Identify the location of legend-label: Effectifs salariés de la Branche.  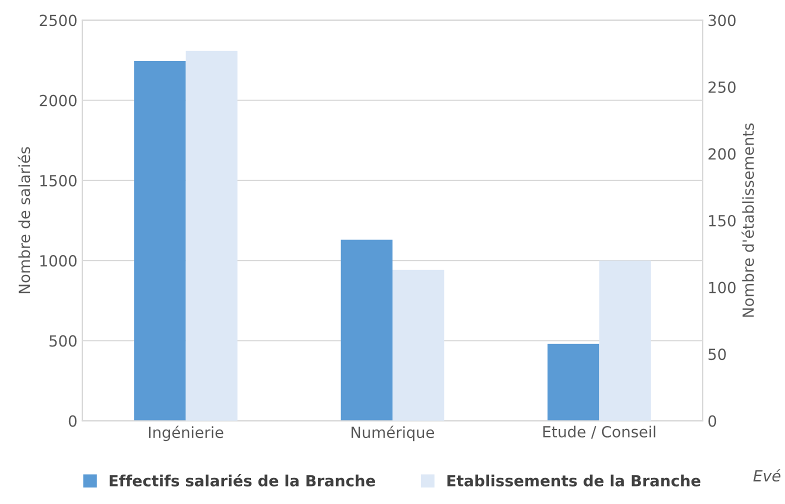
(243, 480).